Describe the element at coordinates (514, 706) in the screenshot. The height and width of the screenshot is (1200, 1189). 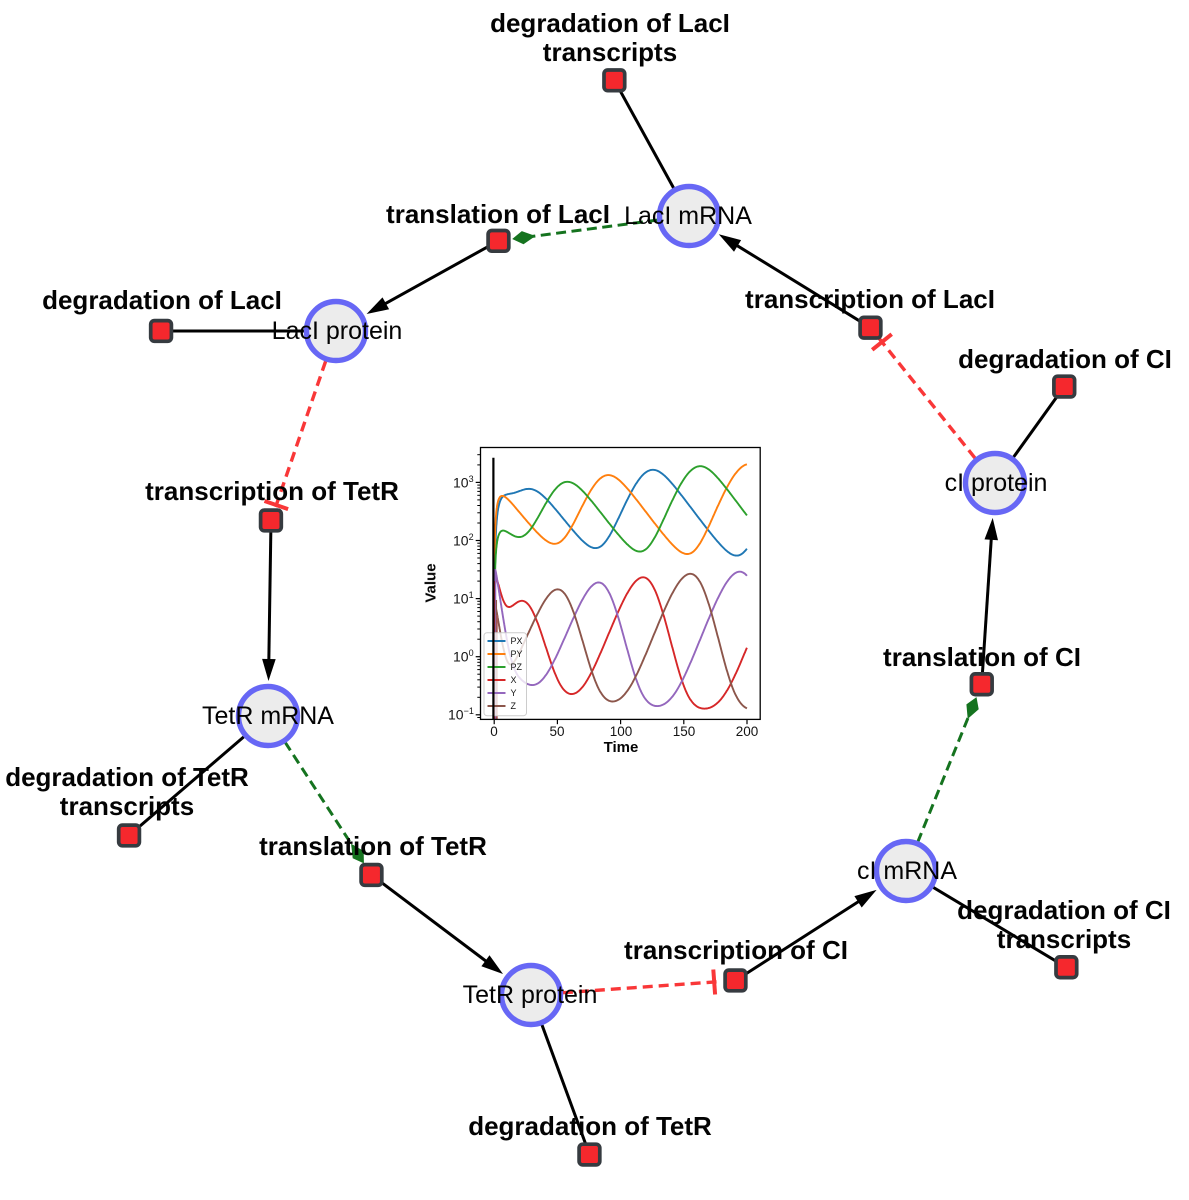
I see `svg-text: Z` at that location.